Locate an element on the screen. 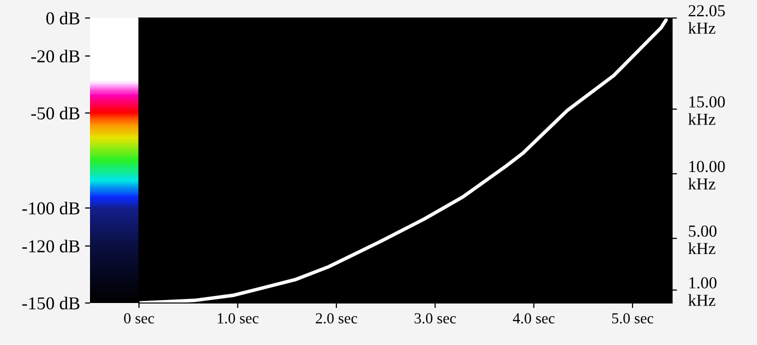 The image size is (757, 345). y2-tick-label: 10.00 kHz is located at coordinates (706, 175).